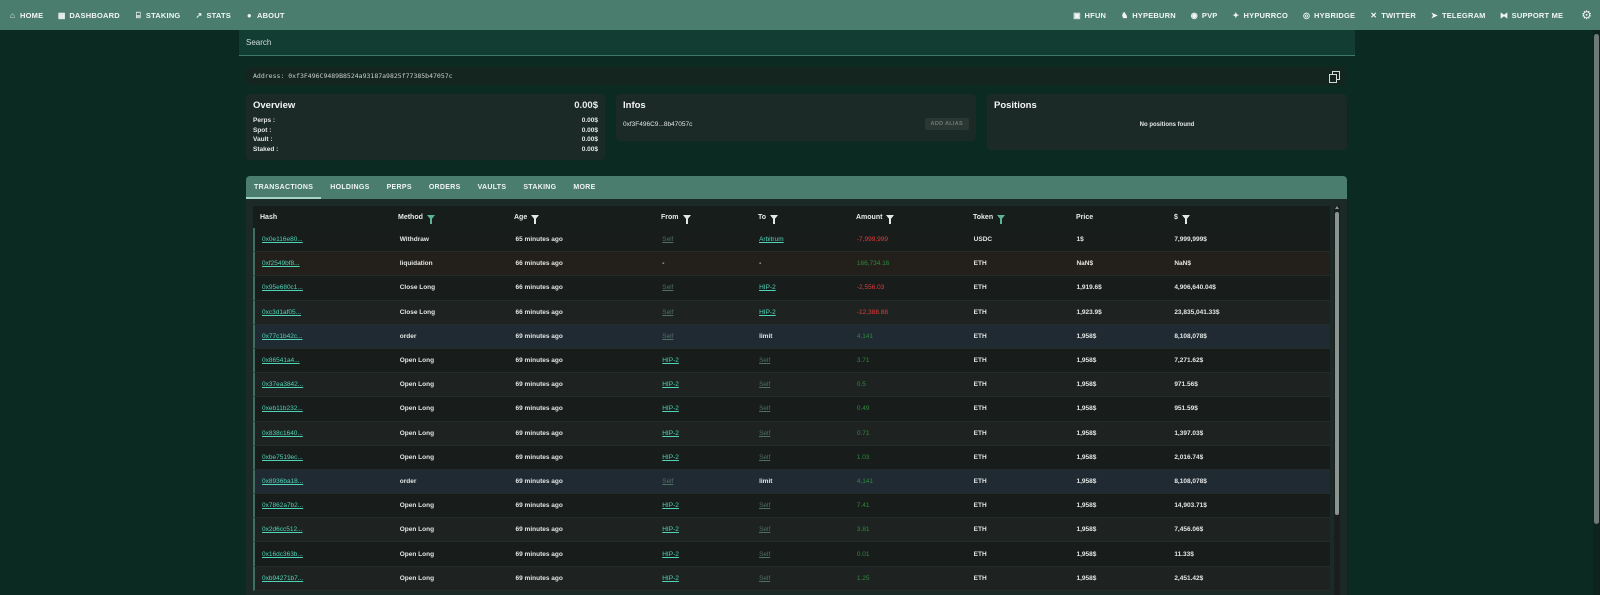  I want to click on nav-staking: ⌸ STAKING, so click(157, 15).